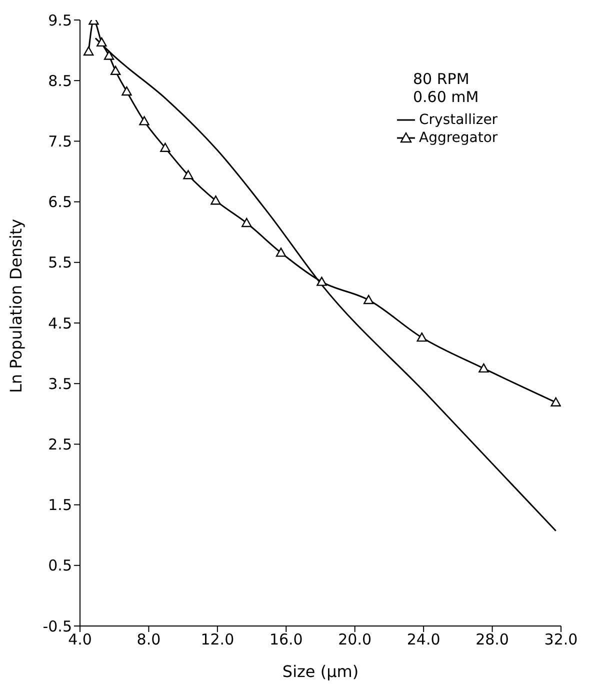  I want to click on y-tick-label: 6.5, so click(60, 202).